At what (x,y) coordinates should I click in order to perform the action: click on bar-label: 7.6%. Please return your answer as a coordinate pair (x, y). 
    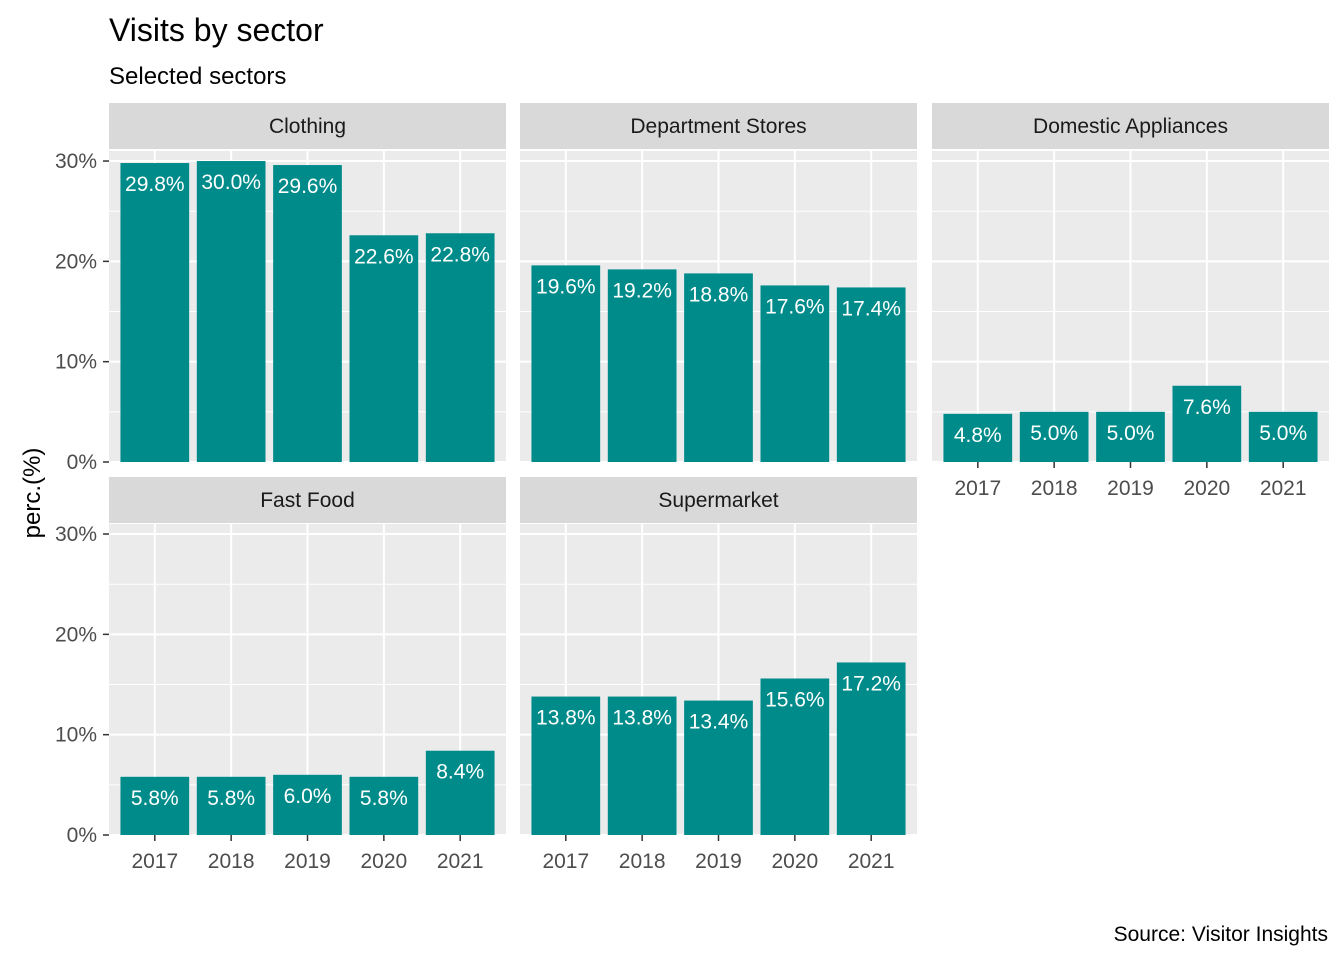
    Looking at the image, I should click on (1207, 407).